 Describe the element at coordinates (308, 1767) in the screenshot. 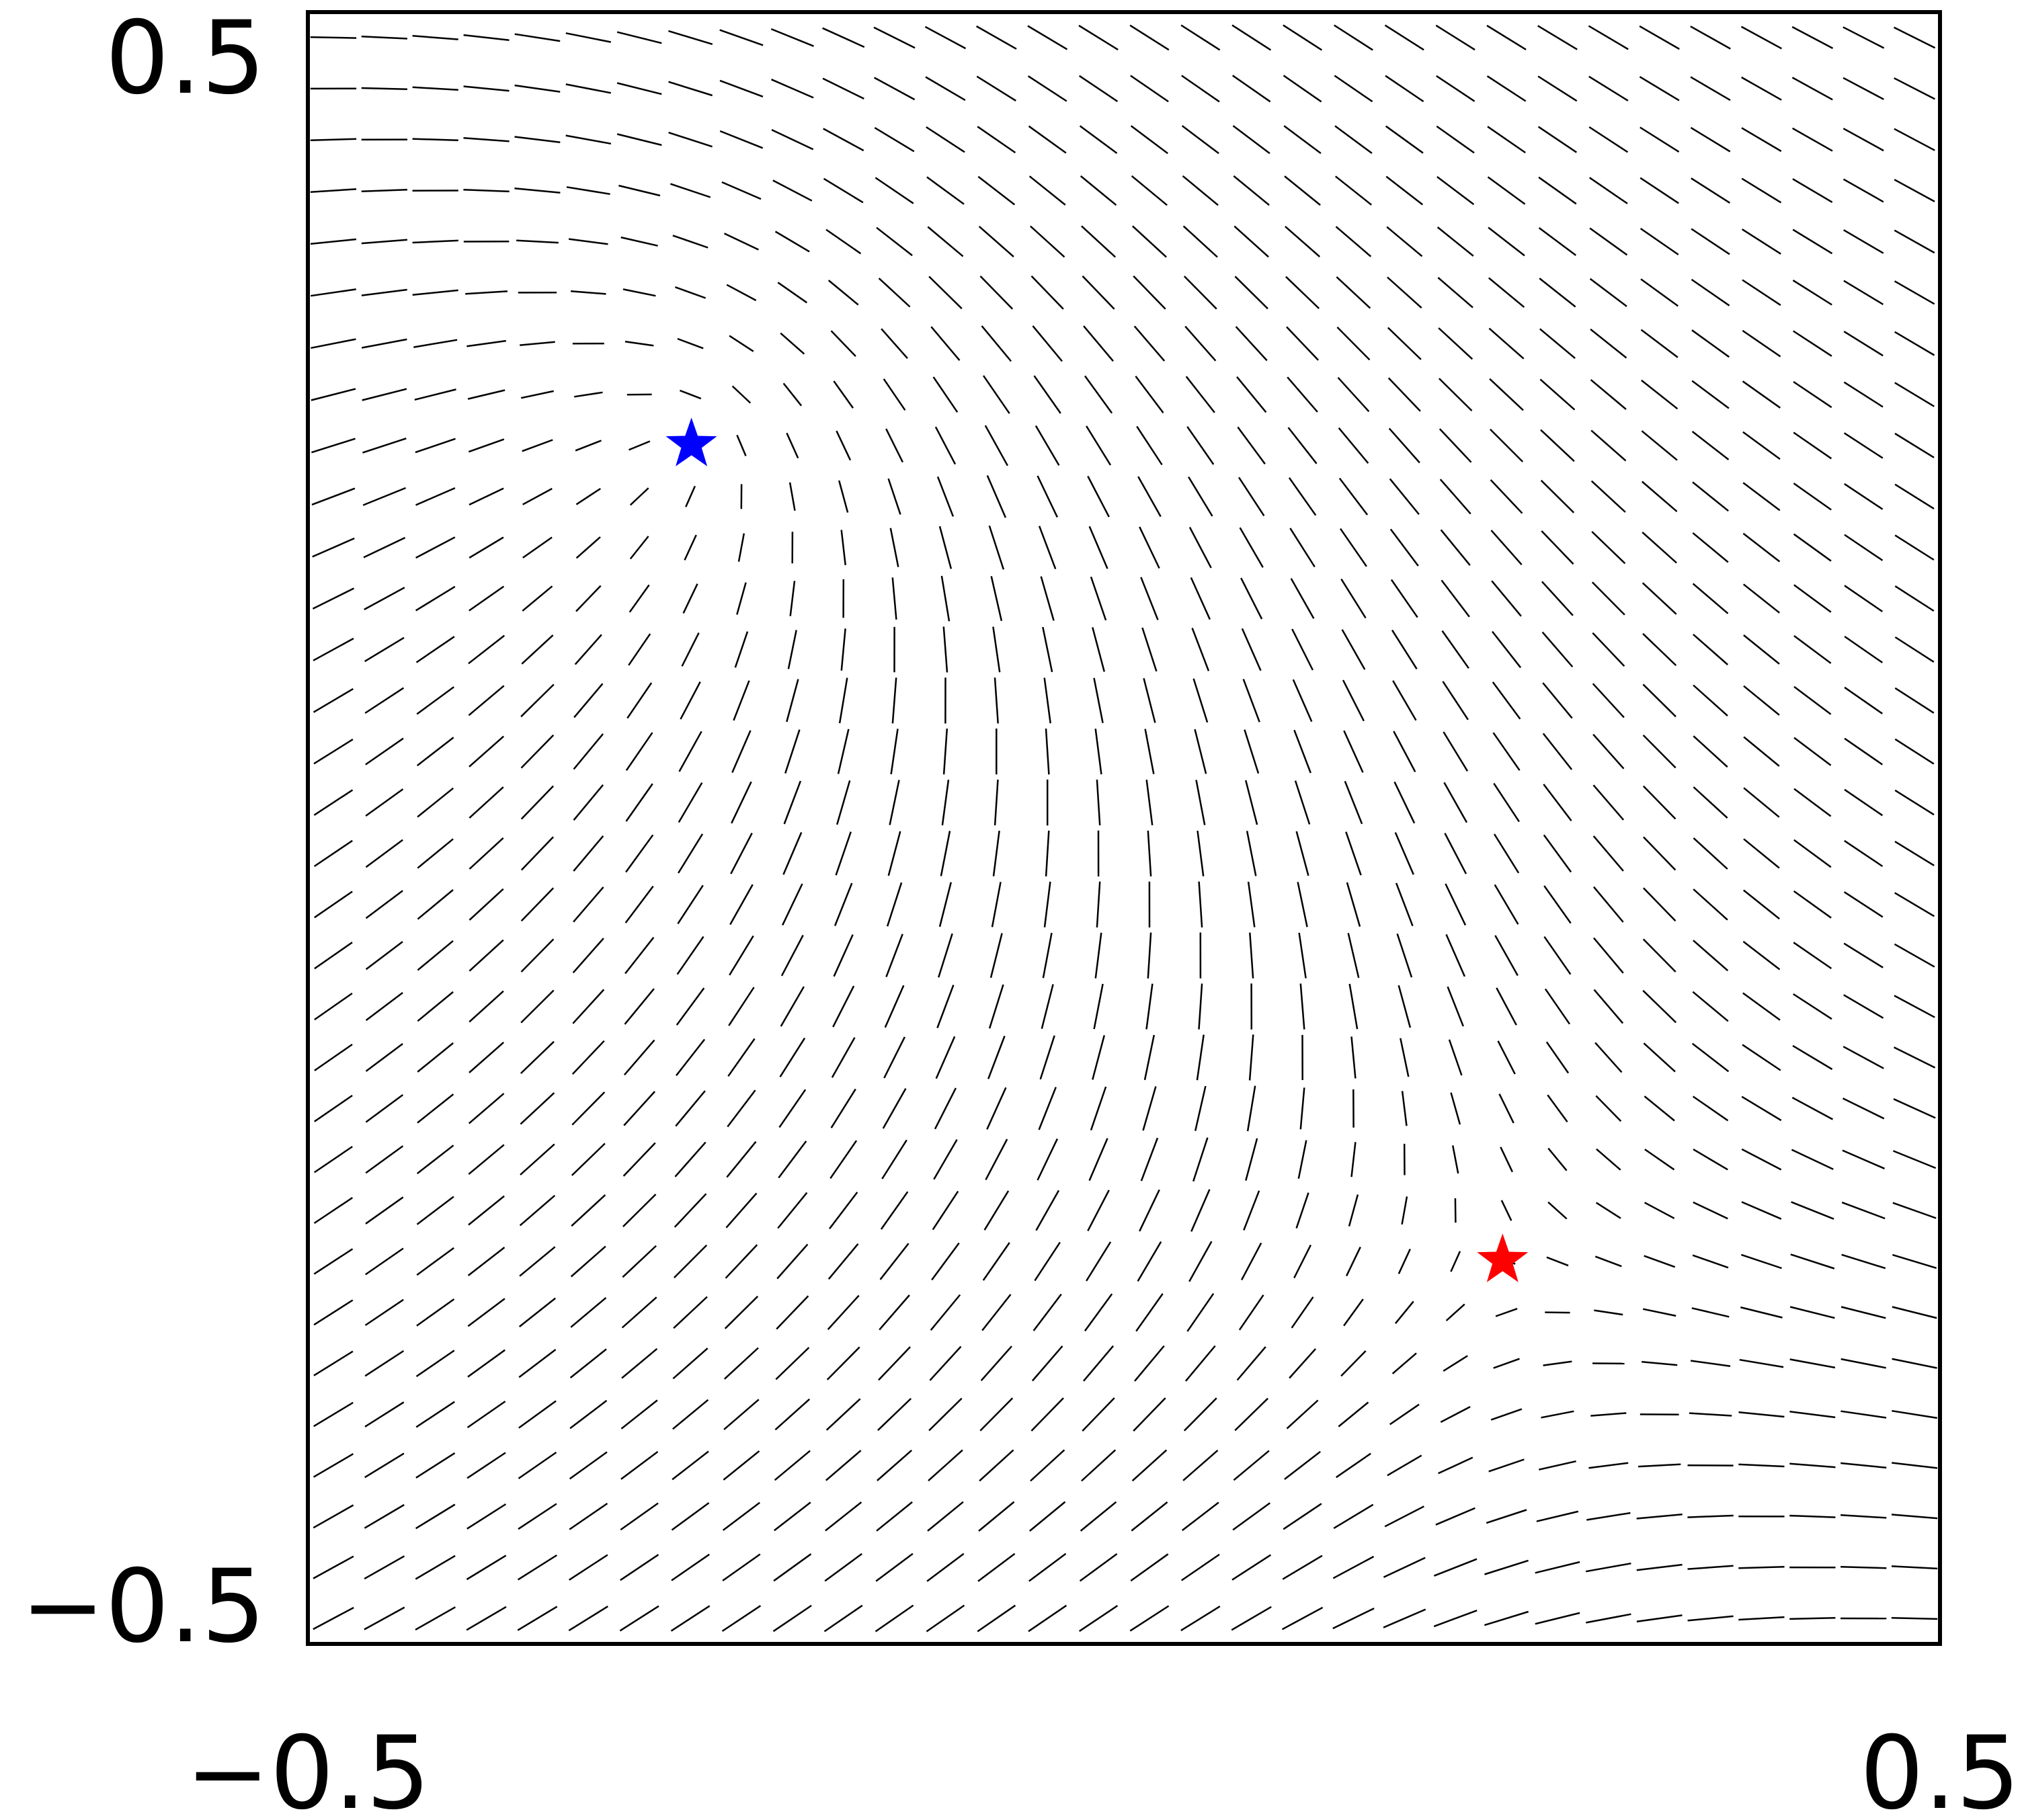

I see `x-tick-left: −0.5` at that location.